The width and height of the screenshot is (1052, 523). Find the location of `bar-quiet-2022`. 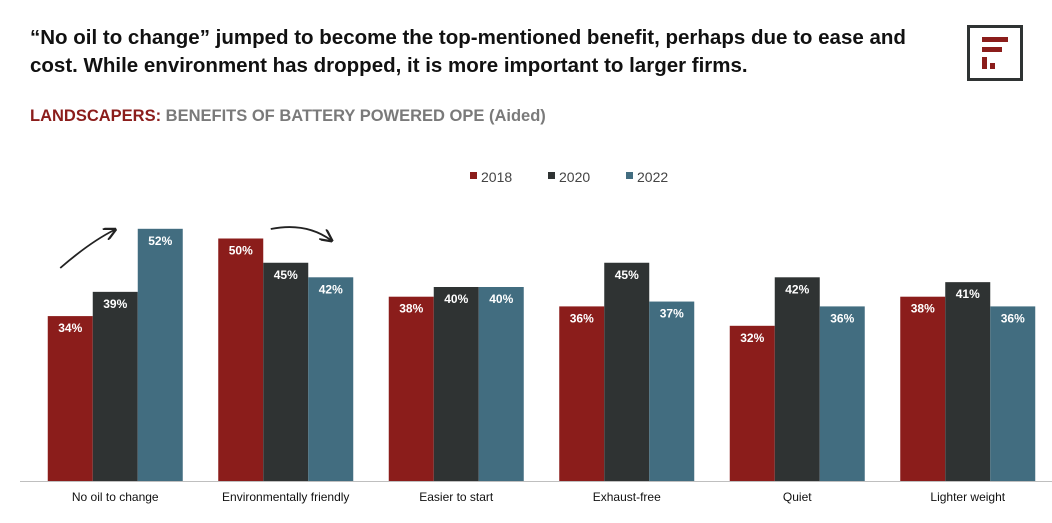

bar-quiet-2022 is located at coordinates (842, 393).